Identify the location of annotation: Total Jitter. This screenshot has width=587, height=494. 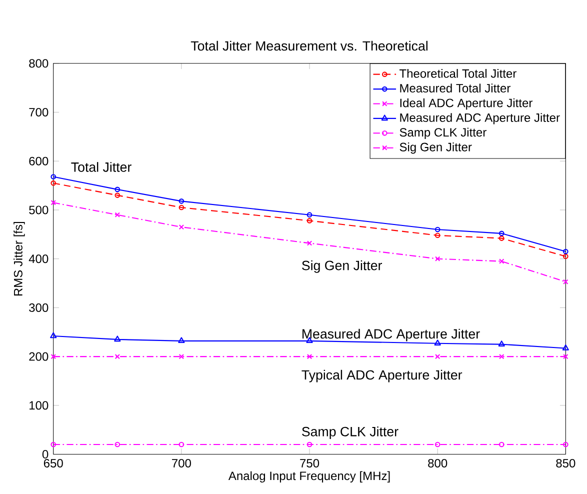
(101, 167).